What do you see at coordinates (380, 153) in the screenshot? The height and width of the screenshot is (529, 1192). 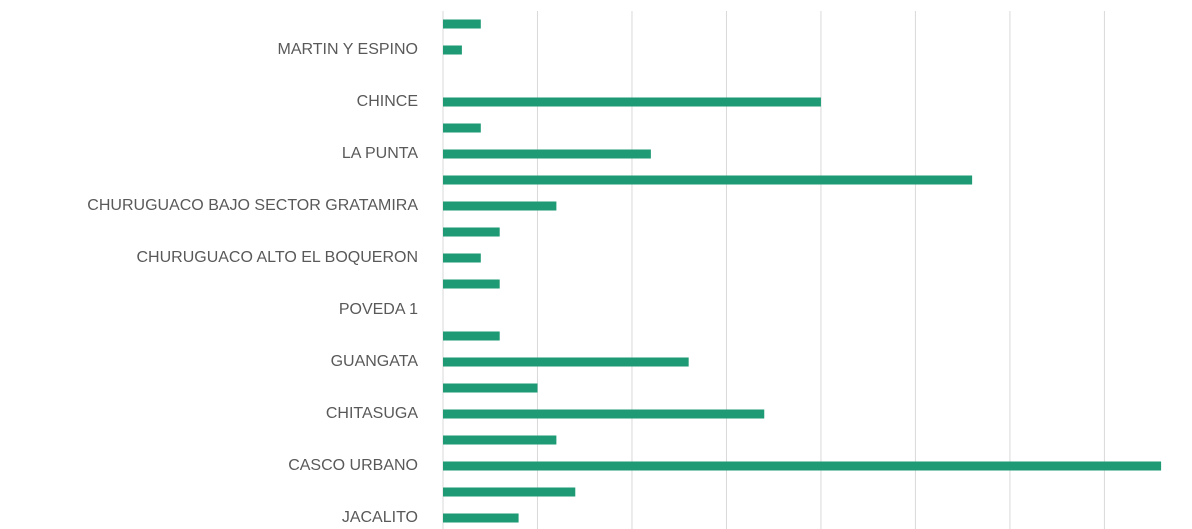 I see `y-tick-label: LA PUNTA` at bounding box center [380, 153].